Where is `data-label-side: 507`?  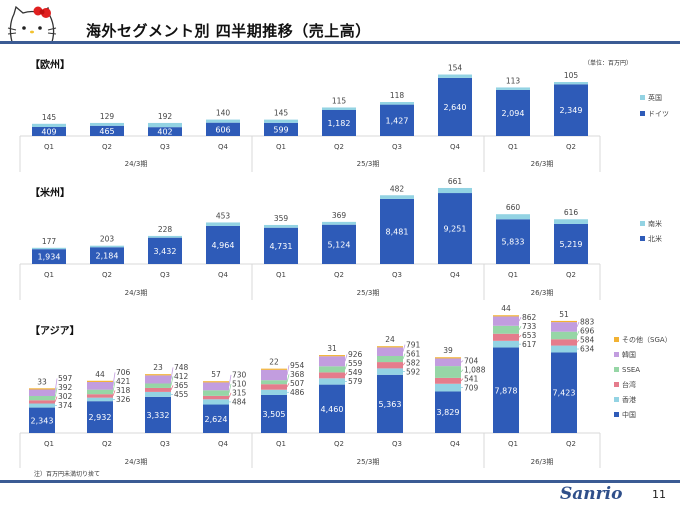
data-label-side: 507 is located at coordinates (297, 383).